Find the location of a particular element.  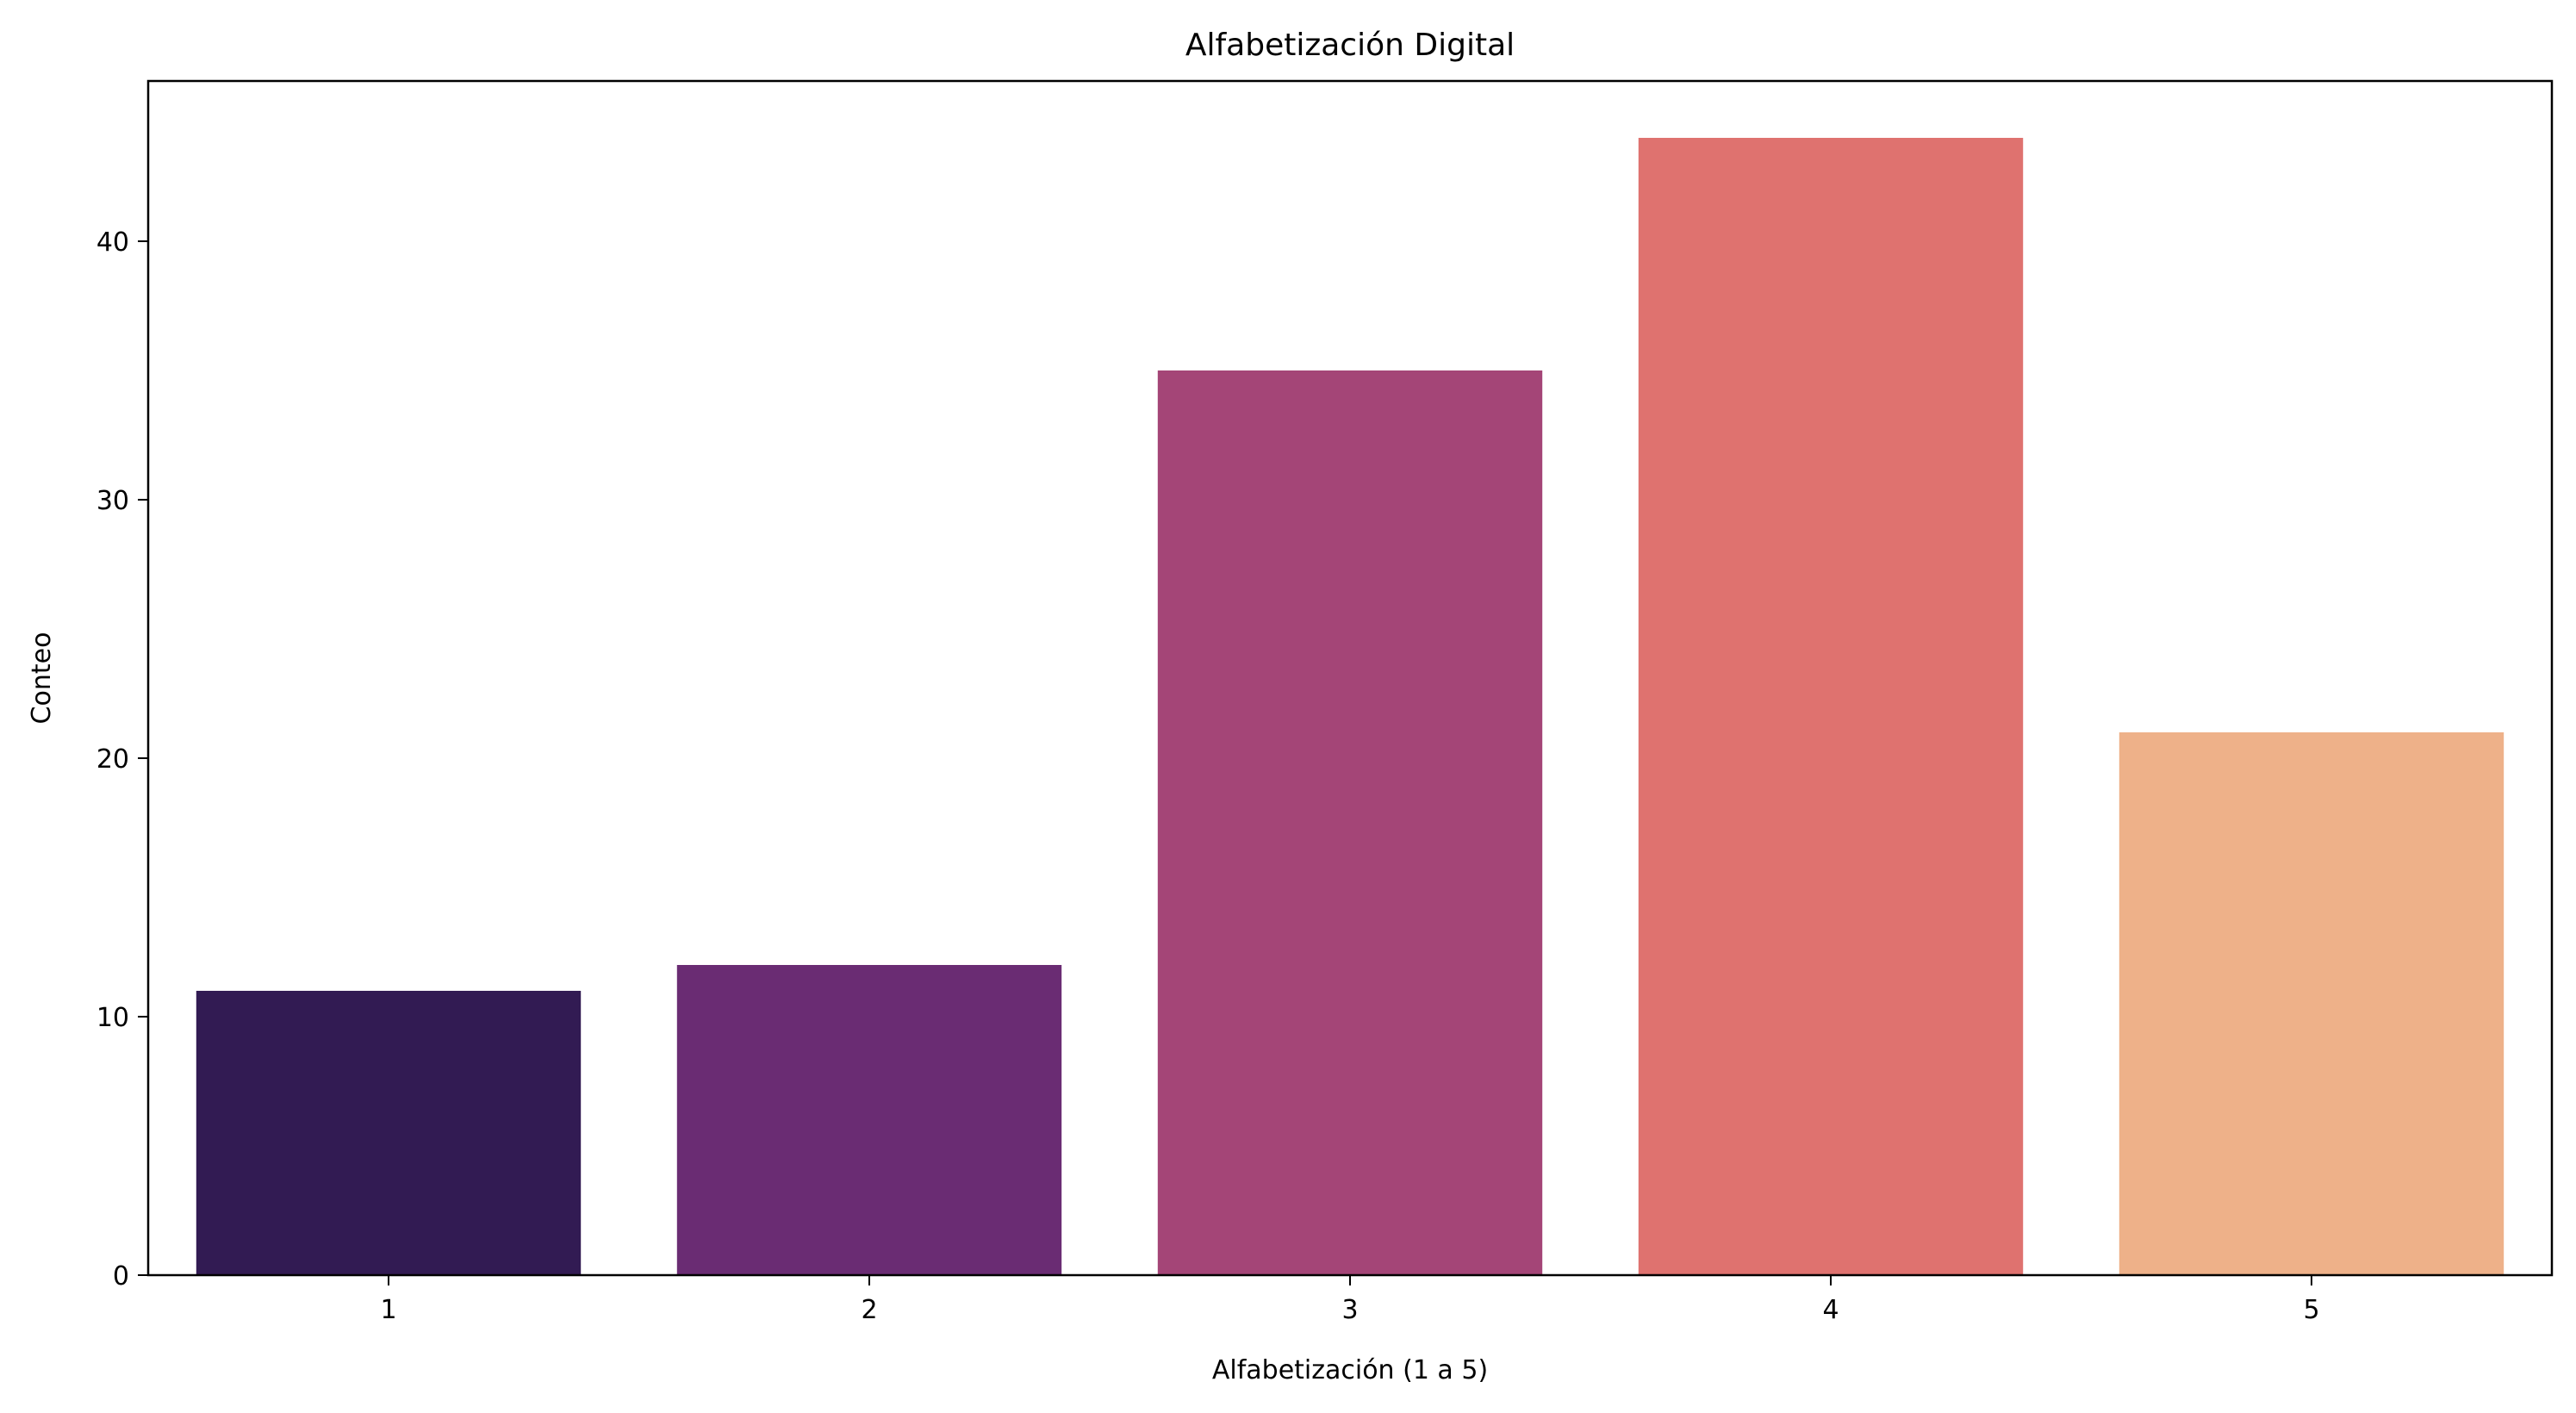

y-tick-label: 10 is located at coordinates (113, 1018).